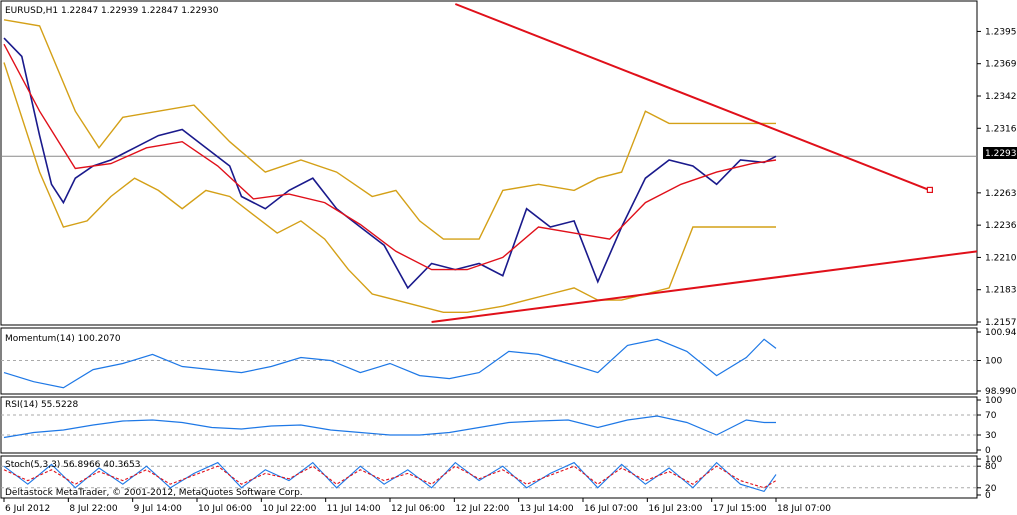 The width and height of the screenshot is (1017, 515). I want to click on x-axis-tick-label: 18 Jul 07:00, so click(804, 509).